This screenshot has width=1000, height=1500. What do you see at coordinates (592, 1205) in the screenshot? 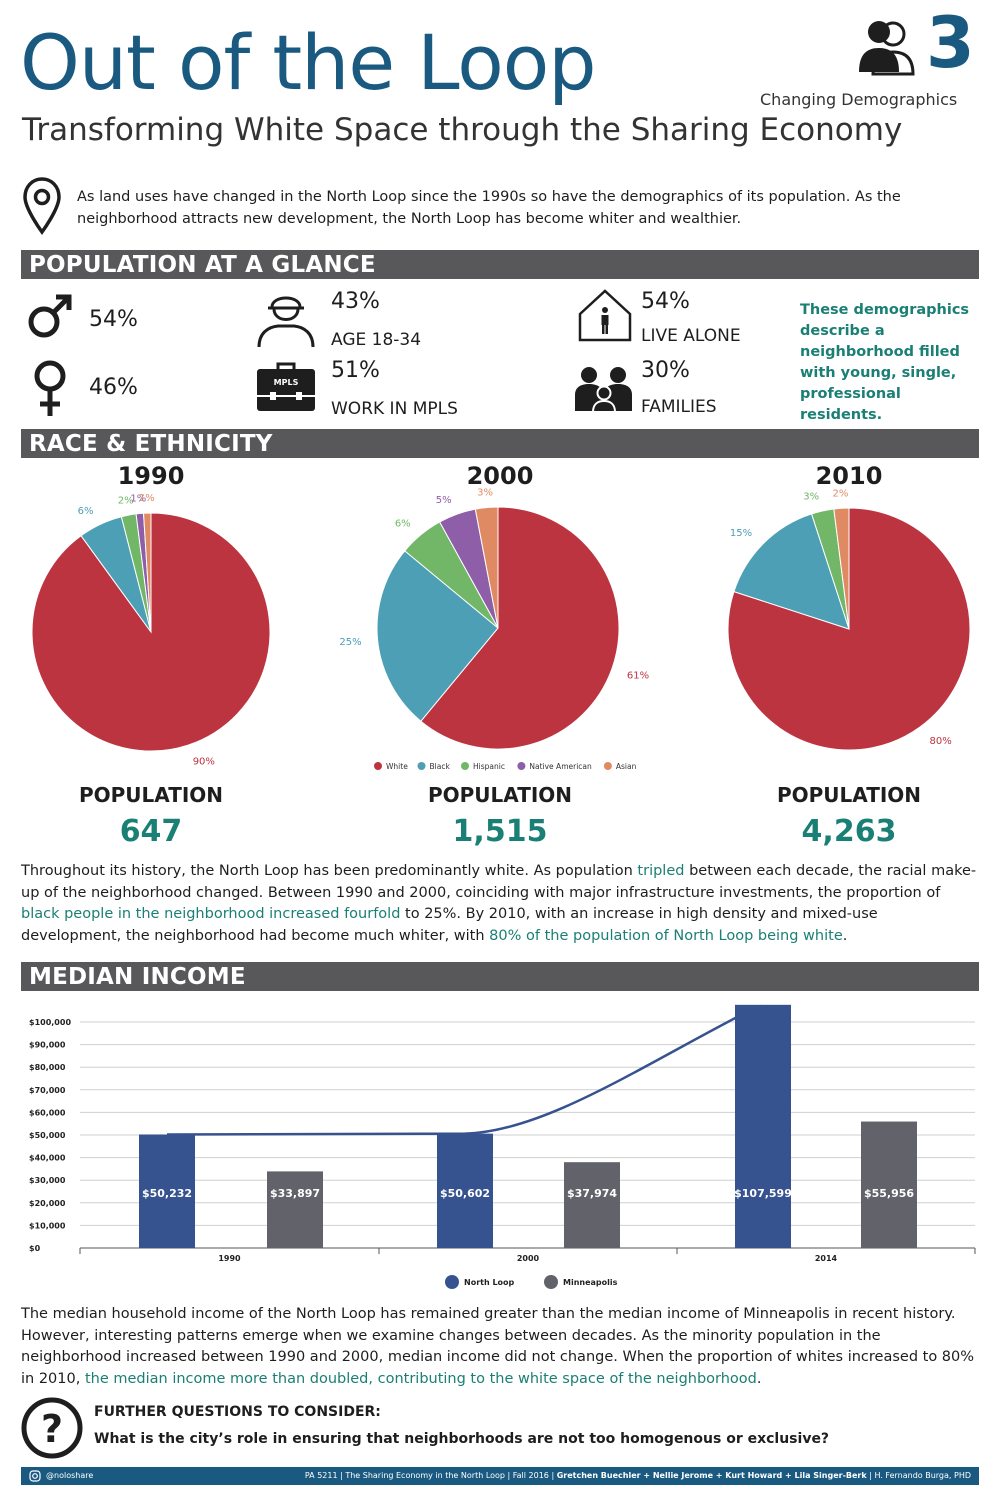
I see `bar-minneapolis-2000` at bounding box center [592, 1205].